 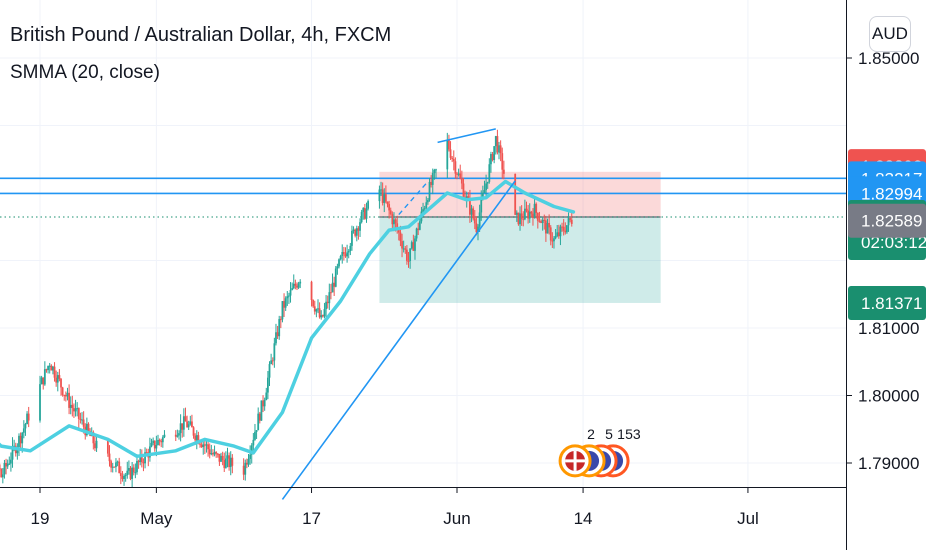 I want to click on x-tick-label: Jul, so click(x=748, y=518).